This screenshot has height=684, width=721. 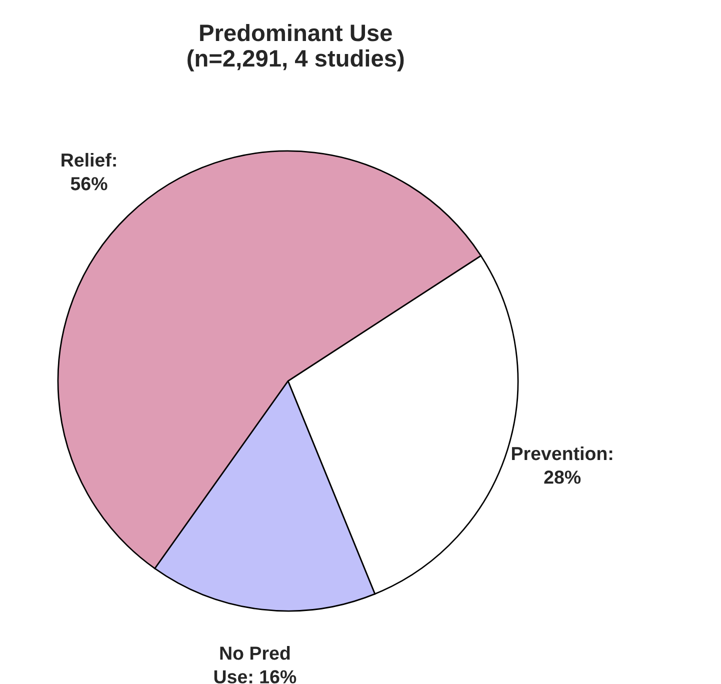 I want to click on data-label: Relief: 56%, so click(x=89, y=171).